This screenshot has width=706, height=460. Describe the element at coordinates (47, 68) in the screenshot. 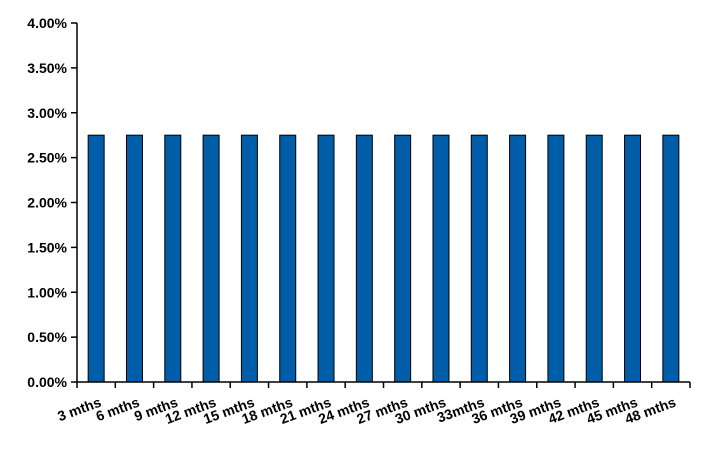

I see `y-tick-label: 3.50%` at that location.